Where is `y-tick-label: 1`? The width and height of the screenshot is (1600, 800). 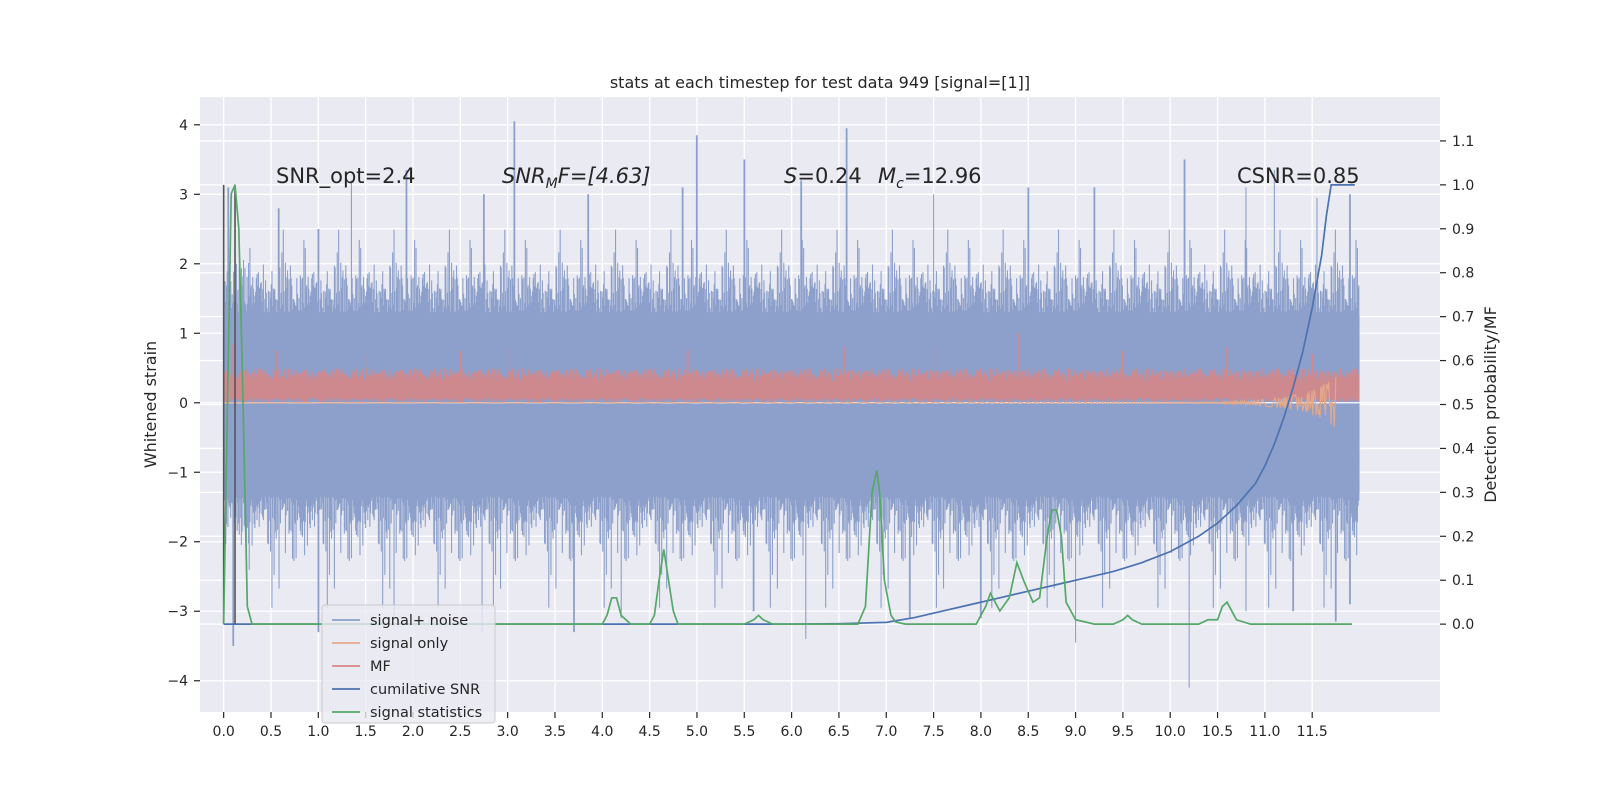 y-tick-label: 1 is located at coordinates (183, 334).